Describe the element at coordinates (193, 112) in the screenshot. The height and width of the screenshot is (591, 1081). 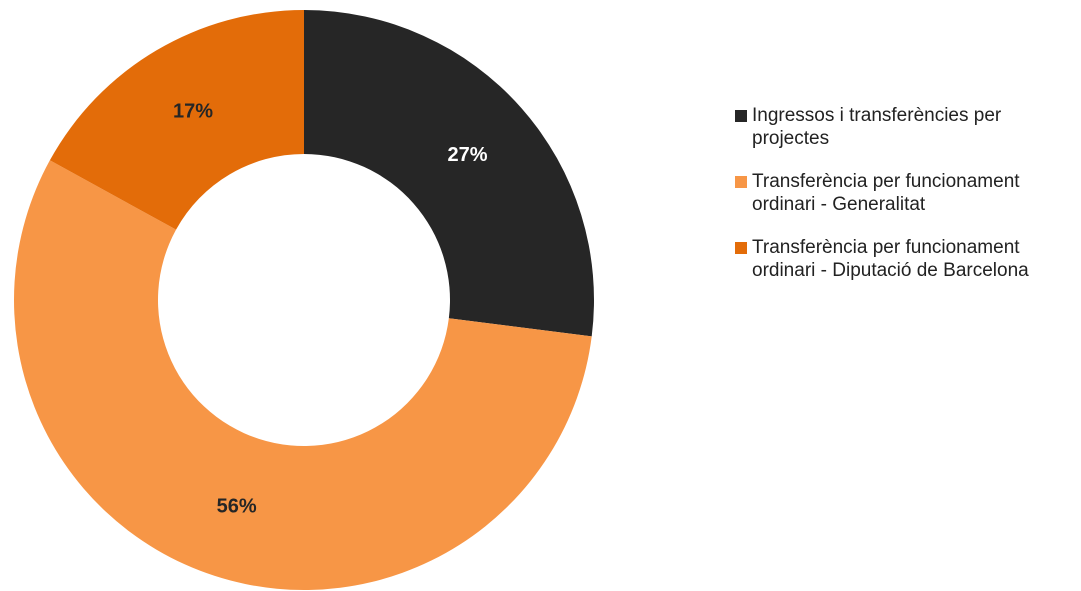
I see `data-label: 17%` at that location.